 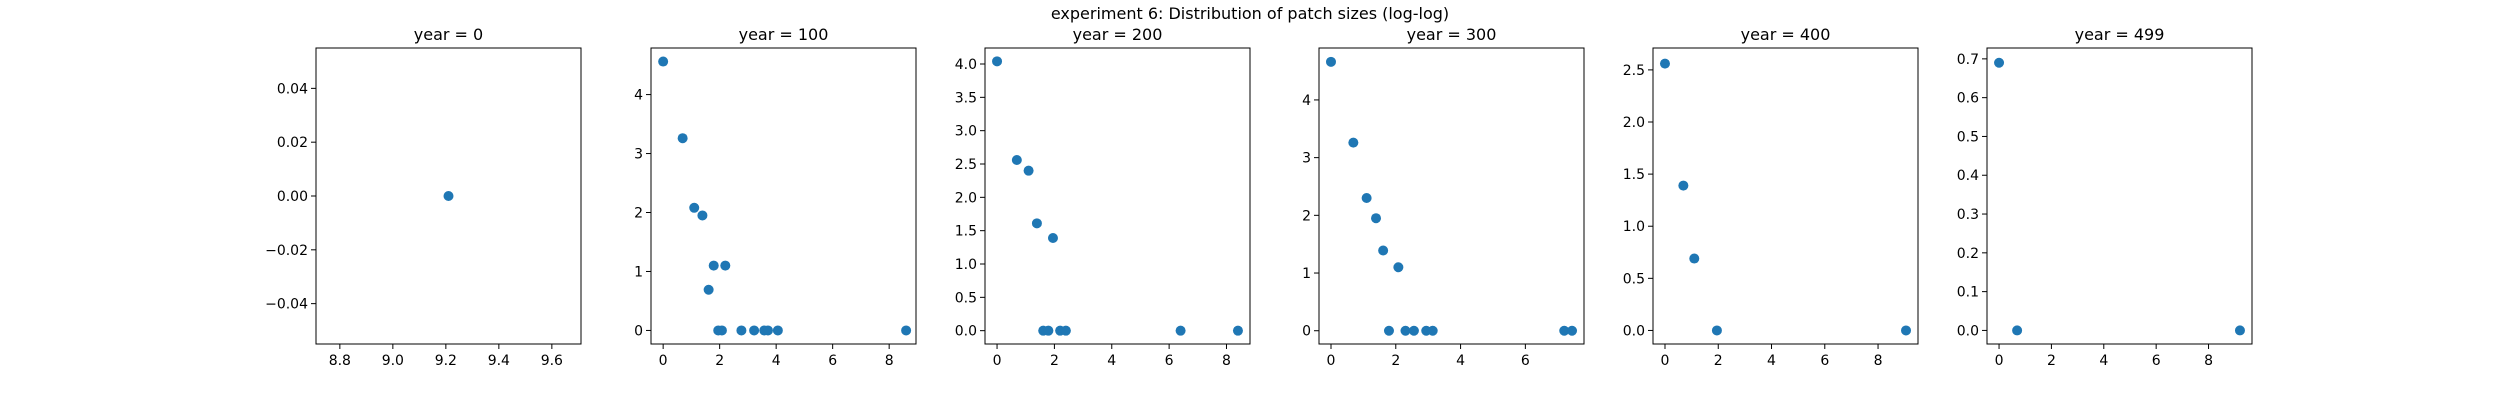 What do you see at coordinates (1525, 361) in the screenshot?
I see `x-tick-label: 6` at bounding box center [1525, 361].